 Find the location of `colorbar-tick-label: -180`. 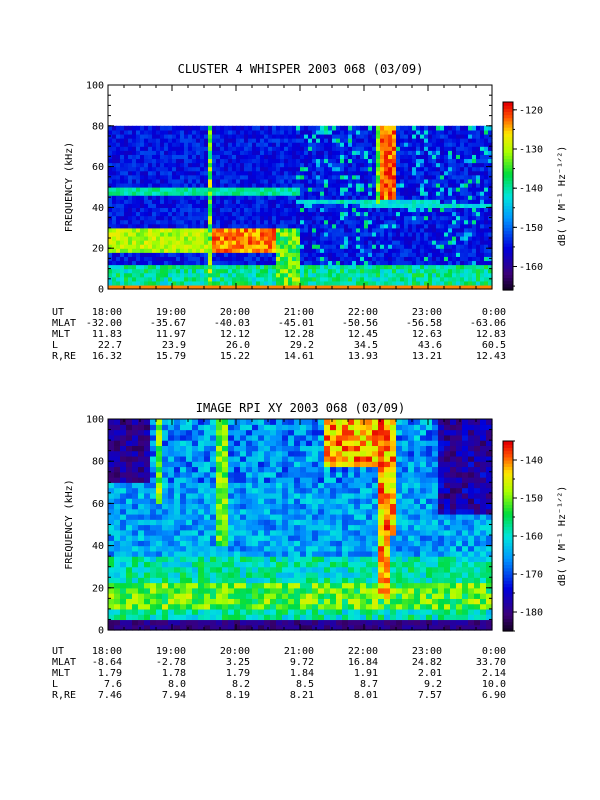

colorbar-tick-label: -180 is located at coordinates (531, 613).